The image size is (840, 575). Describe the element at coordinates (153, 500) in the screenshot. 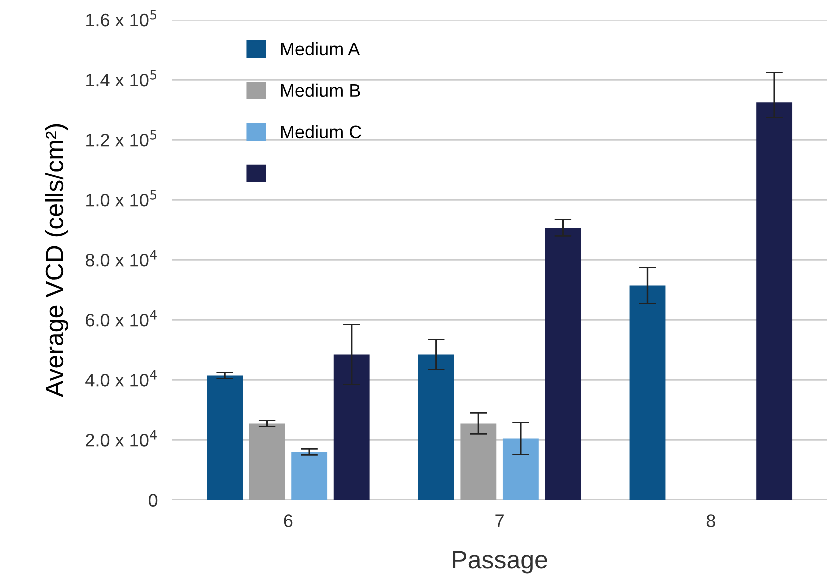

I see `y-tick-label: 0` at that location.